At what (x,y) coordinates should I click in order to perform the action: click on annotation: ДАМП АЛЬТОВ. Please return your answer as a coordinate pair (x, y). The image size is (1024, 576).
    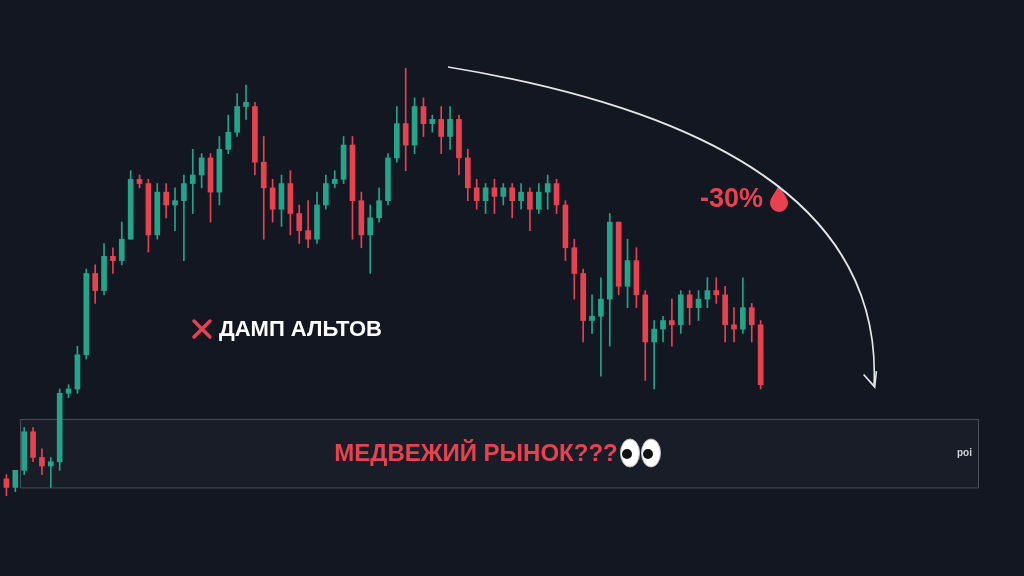
    Looking at the image, I should click on (300, 329).